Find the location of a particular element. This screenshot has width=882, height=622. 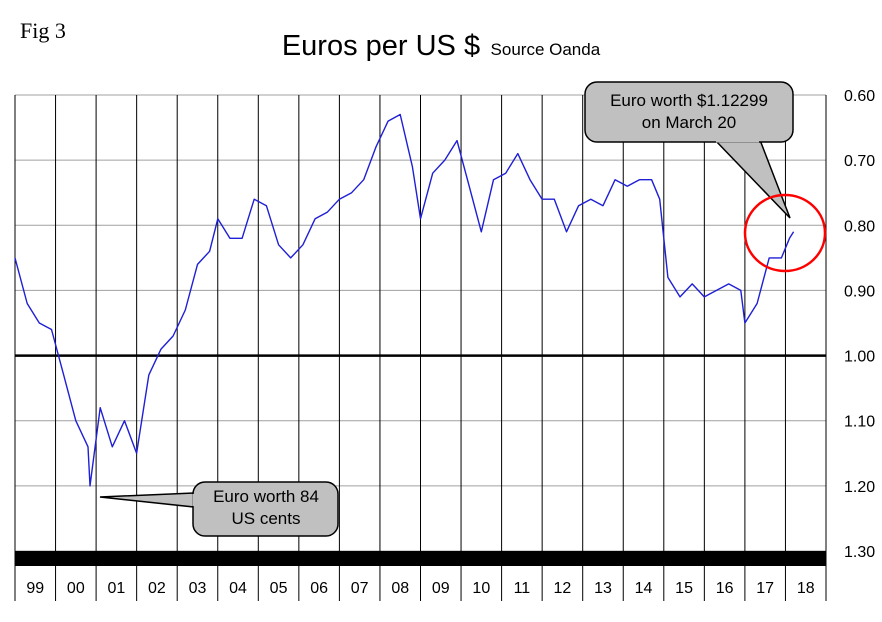

x-tick-label: 03 is located at coordinates (198, 588).